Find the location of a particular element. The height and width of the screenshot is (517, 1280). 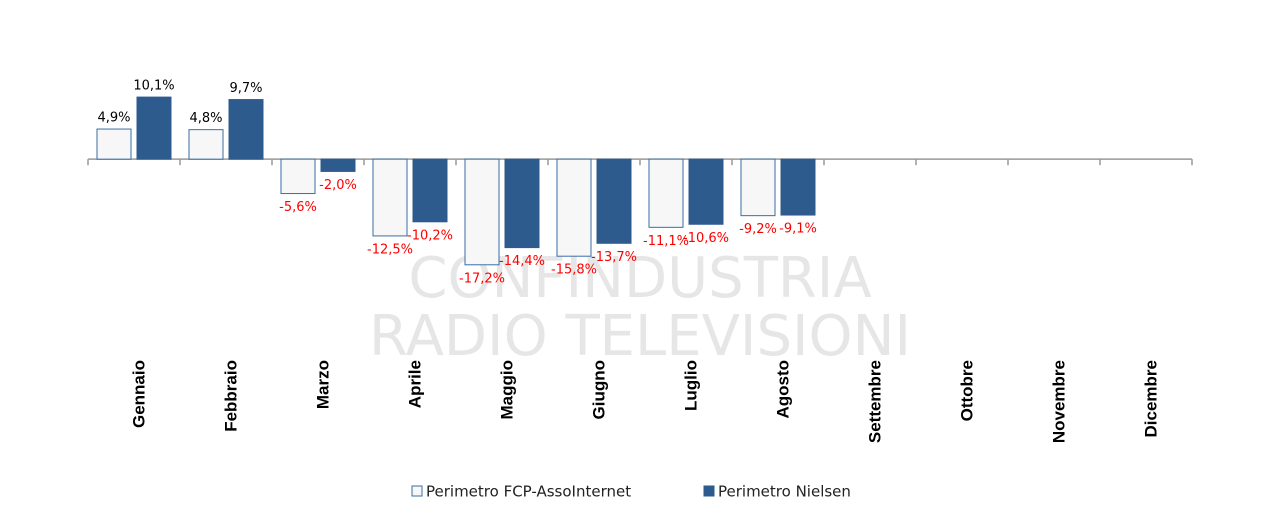

data-label: -14,4% is located at coordinates (522, 261).